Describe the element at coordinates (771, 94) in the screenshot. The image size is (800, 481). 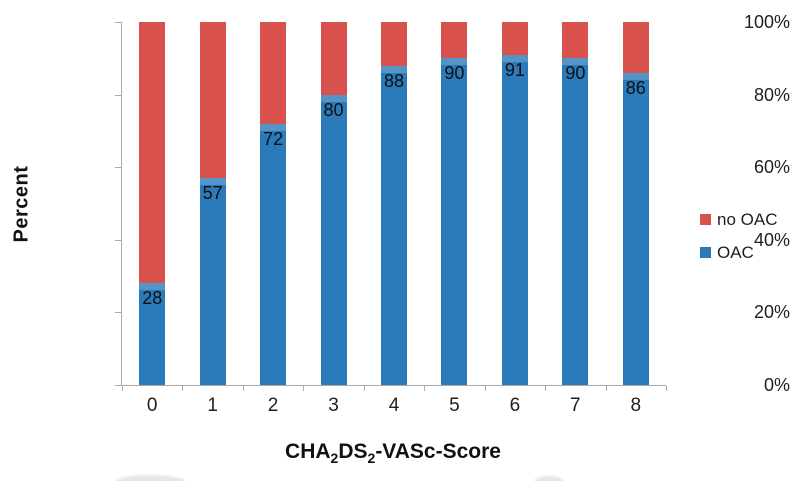
I see `y-tick-label: 80%` at that location.